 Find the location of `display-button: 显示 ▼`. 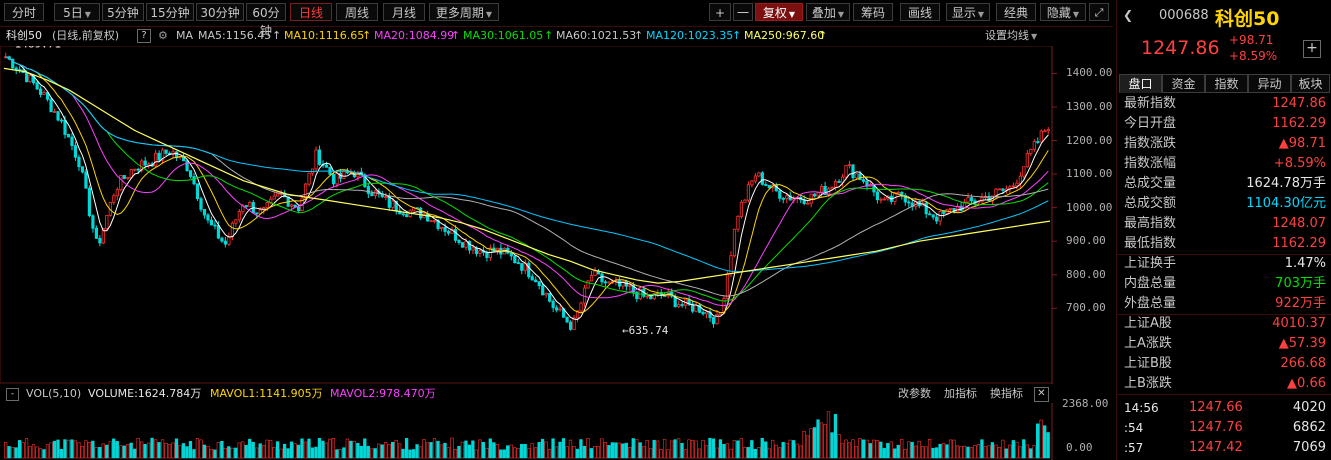

display-button: 显示 ▼ is located at coordinates (968, 12).